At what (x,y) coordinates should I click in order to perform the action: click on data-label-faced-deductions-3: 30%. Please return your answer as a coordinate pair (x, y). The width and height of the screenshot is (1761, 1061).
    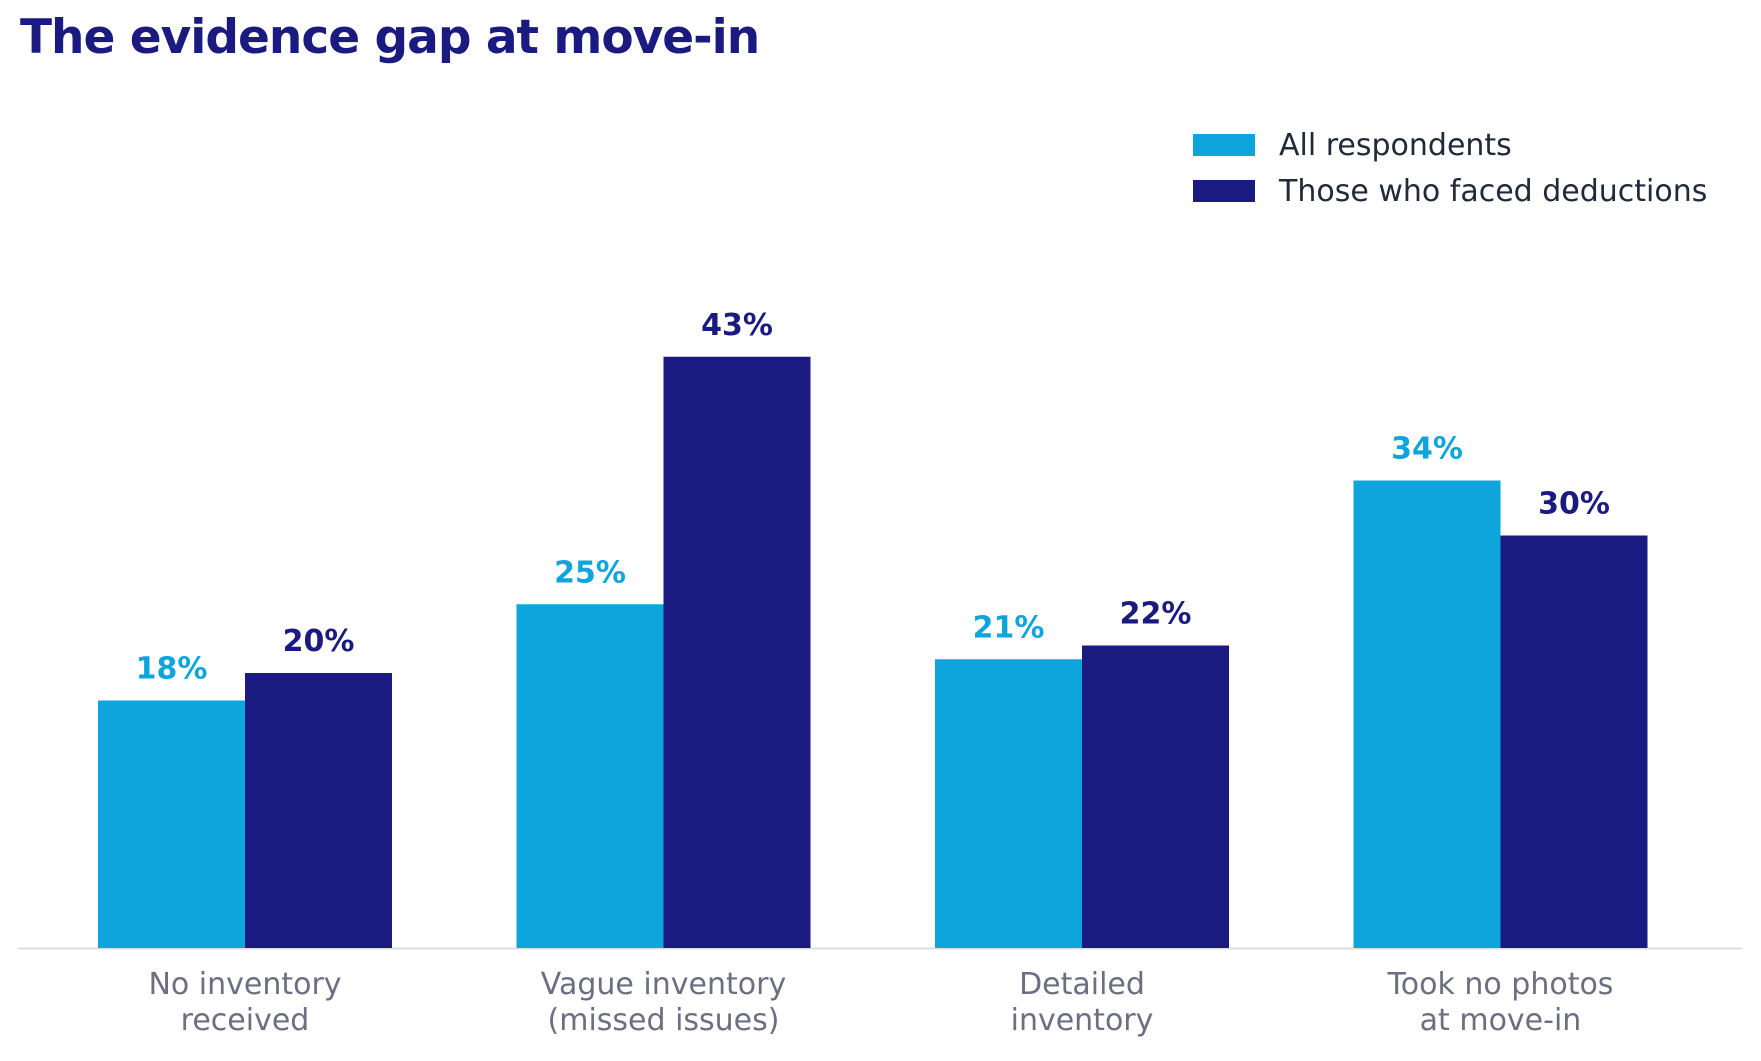
    Looking at the image, I should click on (1574, 504).